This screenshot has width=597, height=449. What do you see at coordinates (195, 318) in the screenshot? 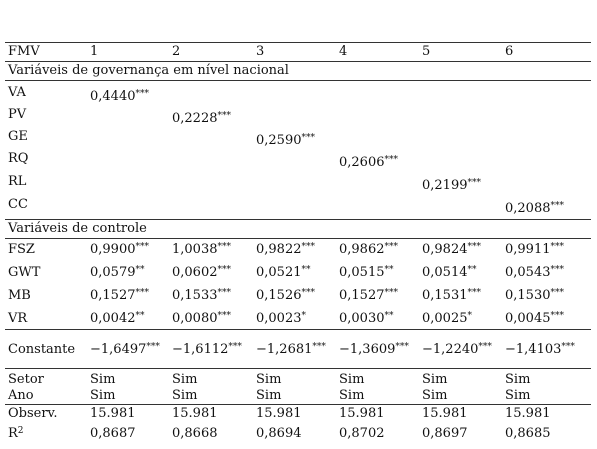
I see `coef-value: 0,0080` at bounding box center [195, 318].